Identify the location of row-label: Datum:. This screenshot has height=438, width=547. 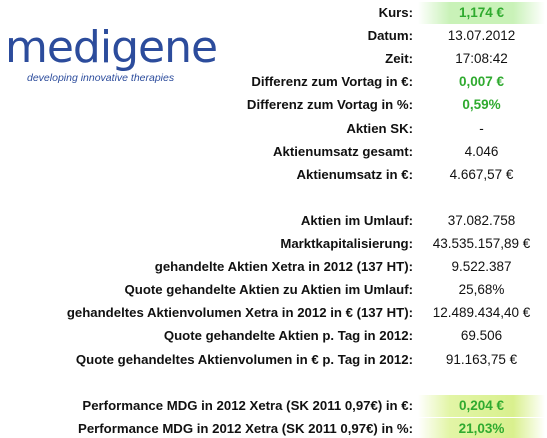
(390, 36).